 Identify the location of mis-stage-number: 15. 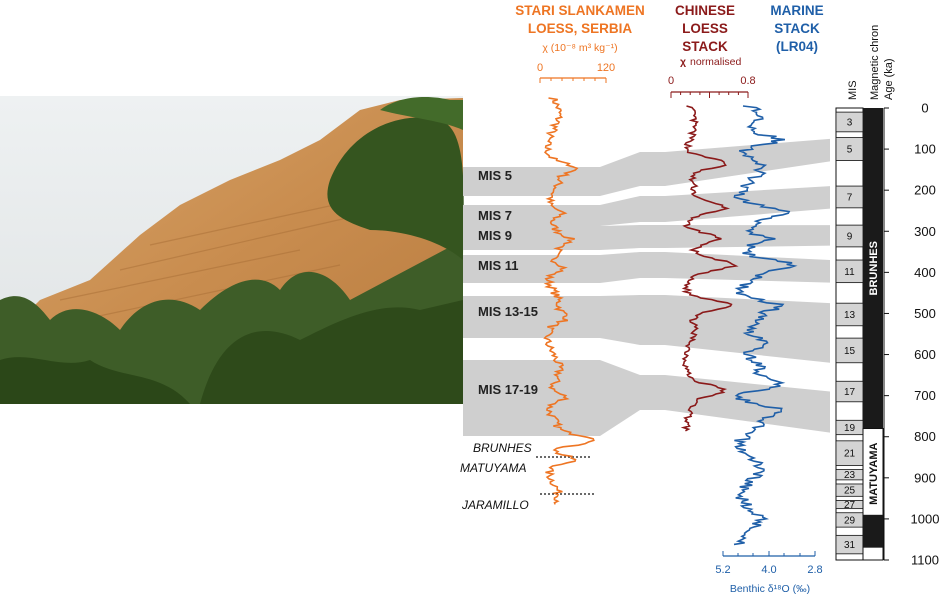
(850, 351).